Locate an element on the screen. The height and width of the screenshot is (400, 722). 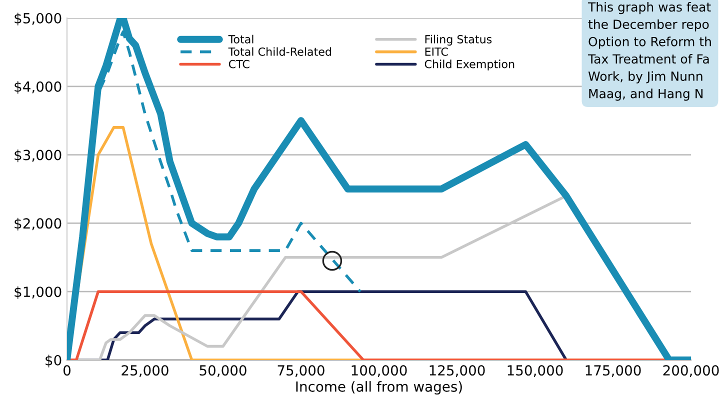
legend-label: Child Exemption is located at coordinates (469, 65).